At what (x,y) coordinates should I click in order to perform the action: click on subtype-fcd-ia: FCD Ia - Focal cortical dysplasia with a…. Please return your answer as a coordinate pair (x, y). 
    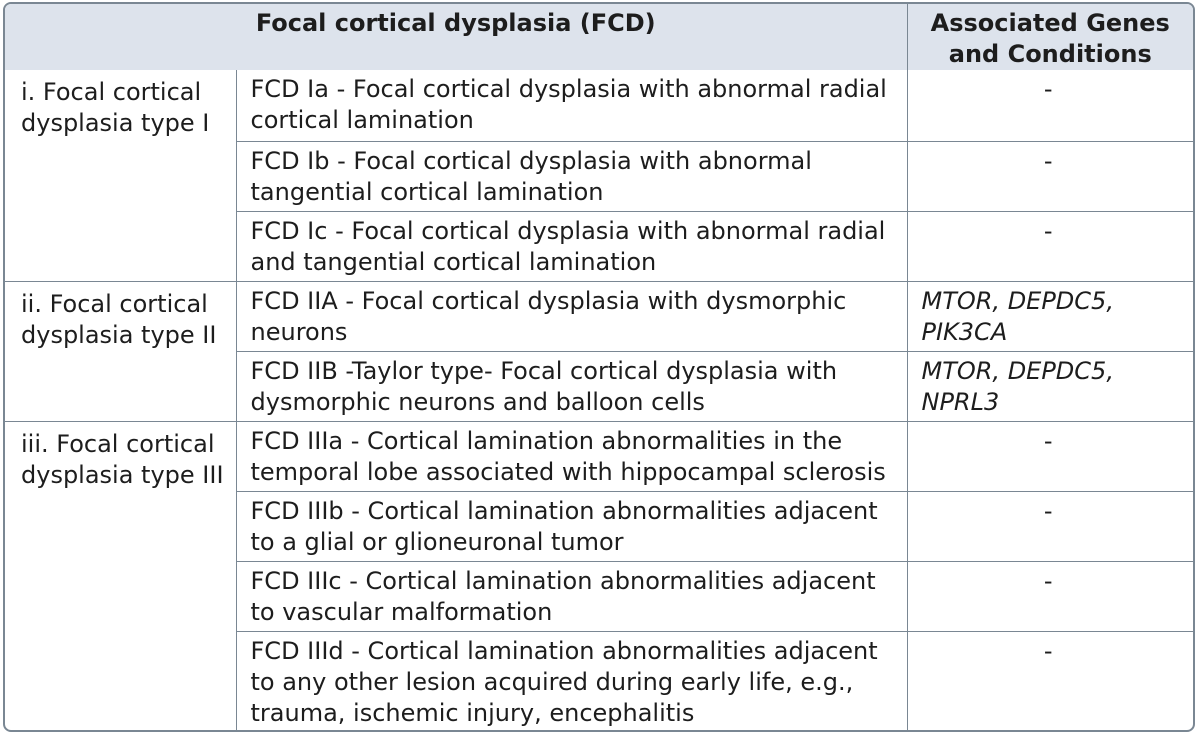
    Looking at the image, I should click on (571, 106).